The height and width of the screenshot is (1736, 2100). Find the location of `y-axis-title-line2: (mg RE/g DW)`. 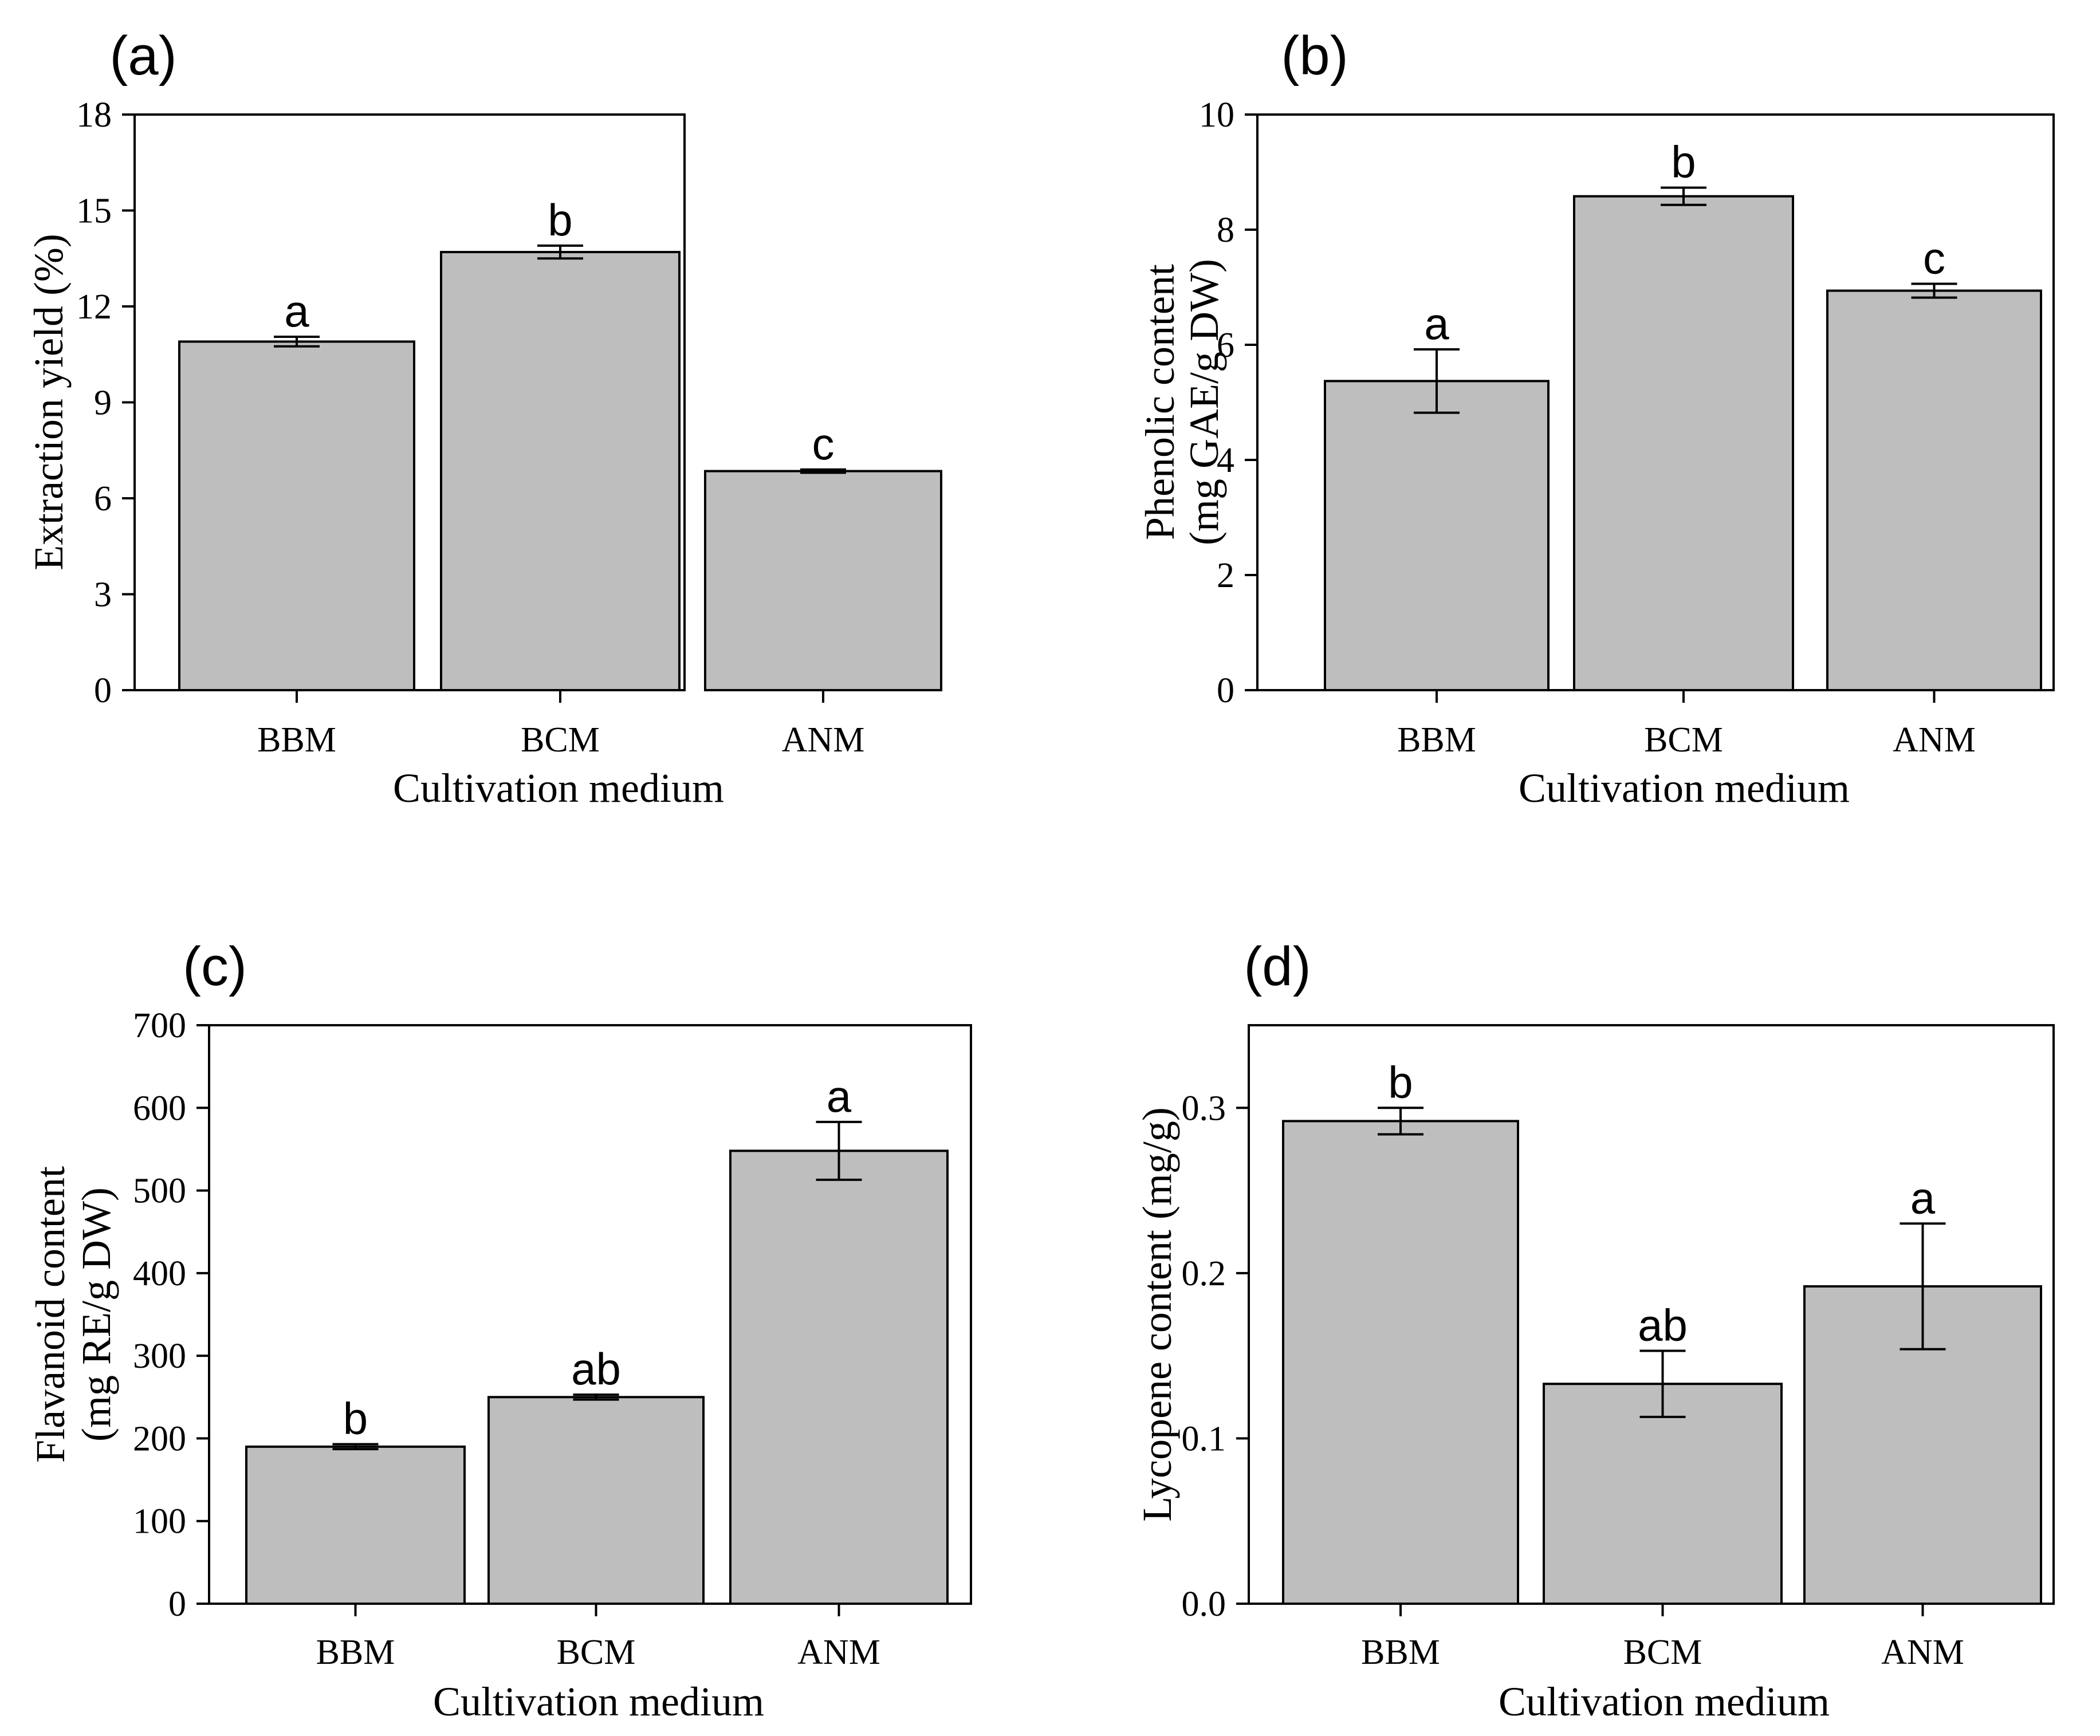

y-axis-title-line2: (mg RE/g DW) is located at coordinates (96, 1314).